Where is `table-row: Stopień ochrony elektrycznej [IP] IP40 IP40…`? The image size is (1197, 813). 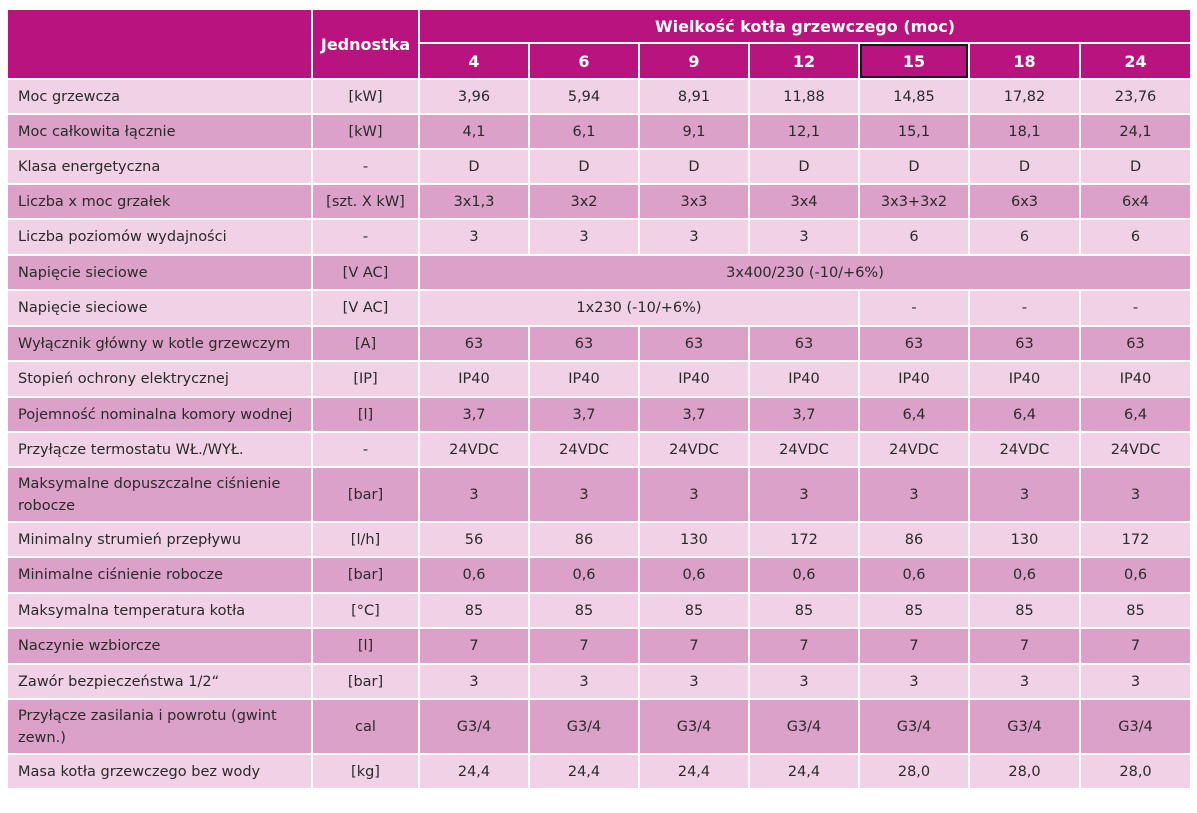 table-row: Stopień ochrony elektrycznej [IP] IP40 IP40… is located at coordinates (599, 379).